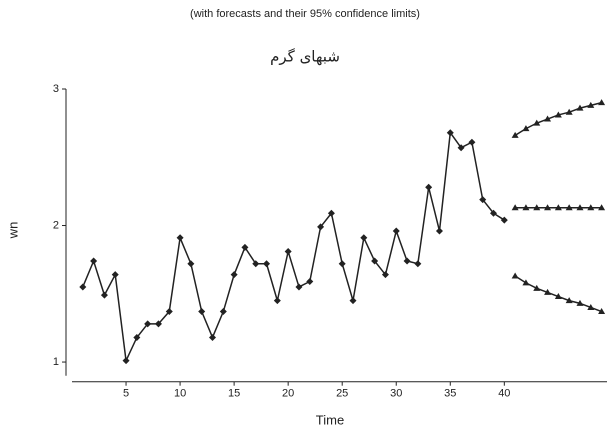 This screenshot has width=607, height=433. Describe the element at coordinates (504, 394) in the screenshot. I see `x-tick-label: 40` at that location.